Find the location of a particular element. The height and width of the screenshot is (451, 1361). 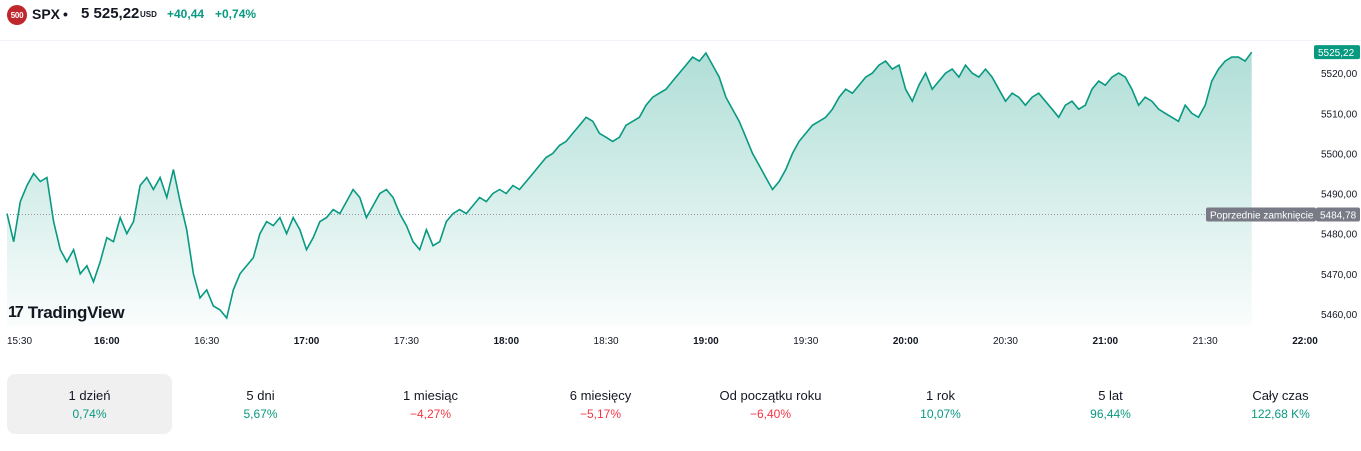

tradingview-wordmark: TradingView is located at coordinates (76, 312).